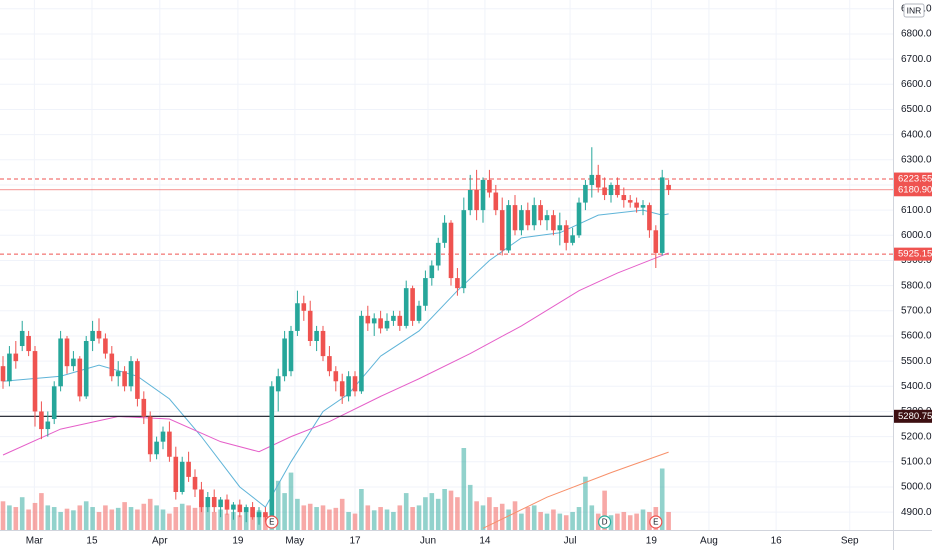 This screenshot has width=932, height=550. Describe the element at coordinates (777, 541) in the screenshot. I see `x-tick-label: 16` at that location.